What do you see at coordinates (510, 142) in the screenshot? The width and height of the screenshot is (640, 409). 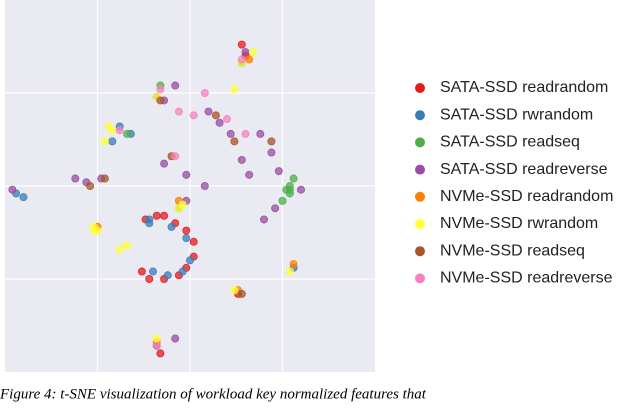 I see `legend-label: SATA-SSD readseq` at bounding box center [510, 142].